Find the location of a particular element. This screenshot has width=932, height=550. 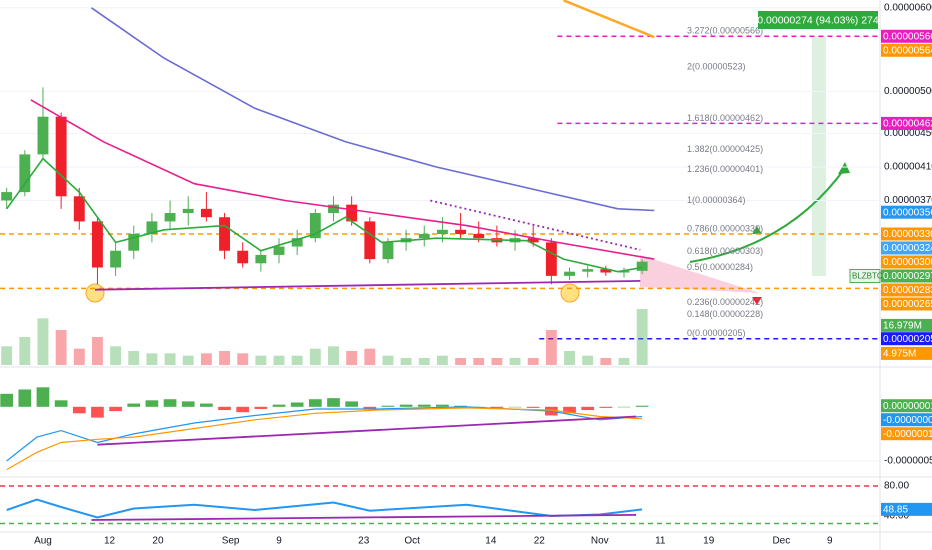

fib-label: 1.618(0.00000462) is located at coordinates (725, 118).